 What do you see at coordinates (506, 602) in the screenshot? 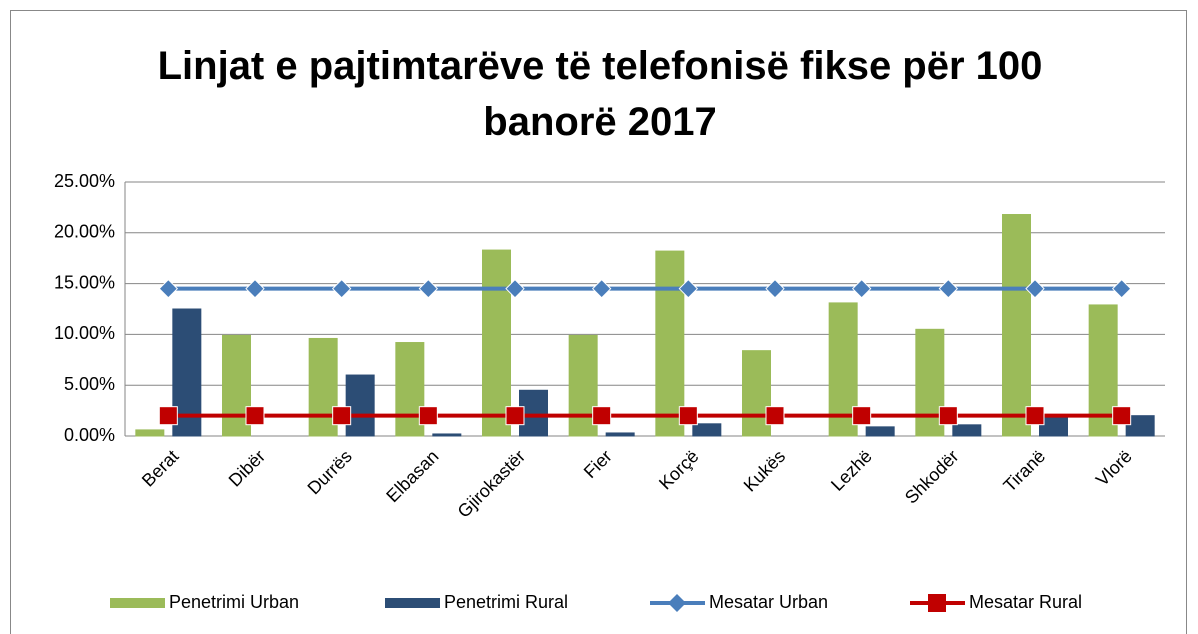
I see `legend-label: Penetrimi Rural` at bounding box center [506, 602].